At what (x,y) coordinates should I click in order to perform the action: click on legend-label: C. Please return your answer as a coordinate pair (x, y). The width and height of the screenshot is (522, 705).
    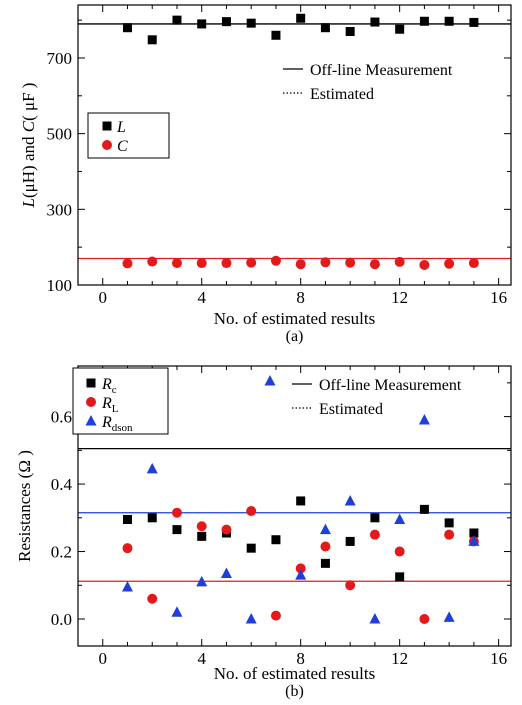
    Looking at the image, I should click on (122, 146).